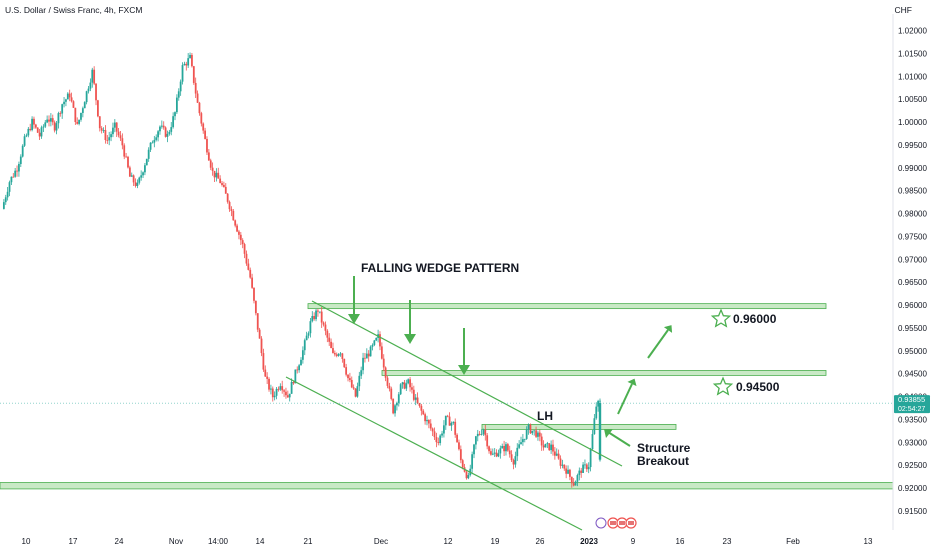 The width and height of the screenshot is (932, 550). I want to click on price-tag-box, so click(912, 404).